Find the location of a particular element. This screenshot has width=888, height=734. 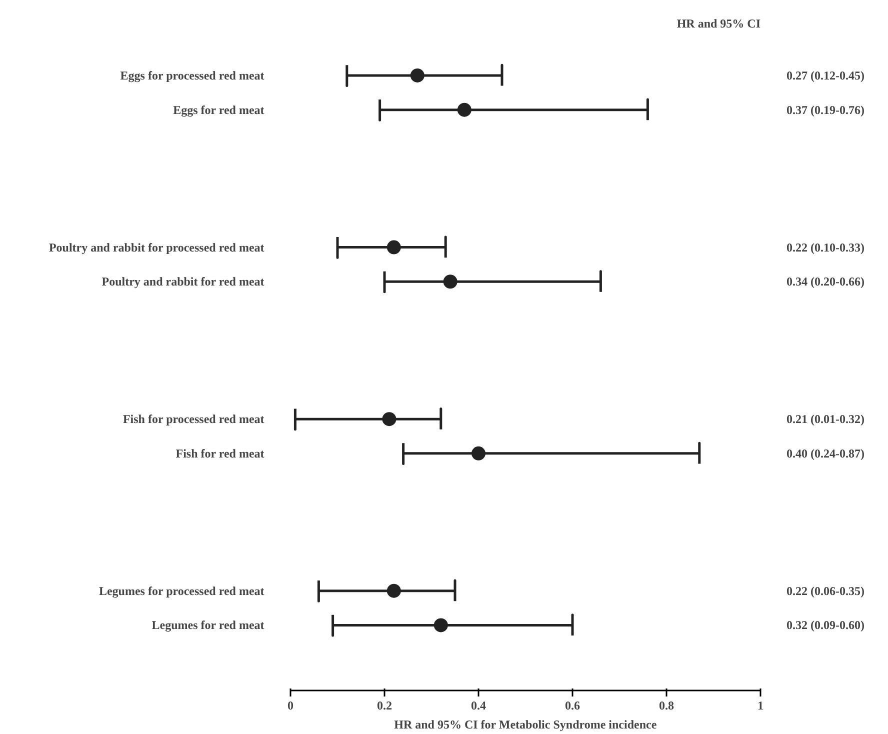

y-tick-label: Legumes for red meat is located at coordinates (208, 625).